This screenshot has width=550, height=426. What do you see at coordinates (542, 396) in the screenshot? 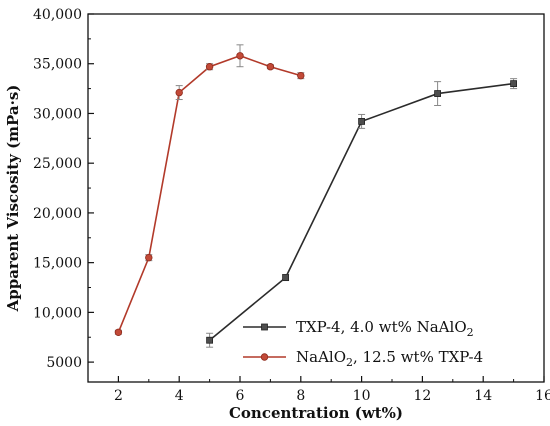
I see `x-tick-label: 16` at bounding box center [542, 396].